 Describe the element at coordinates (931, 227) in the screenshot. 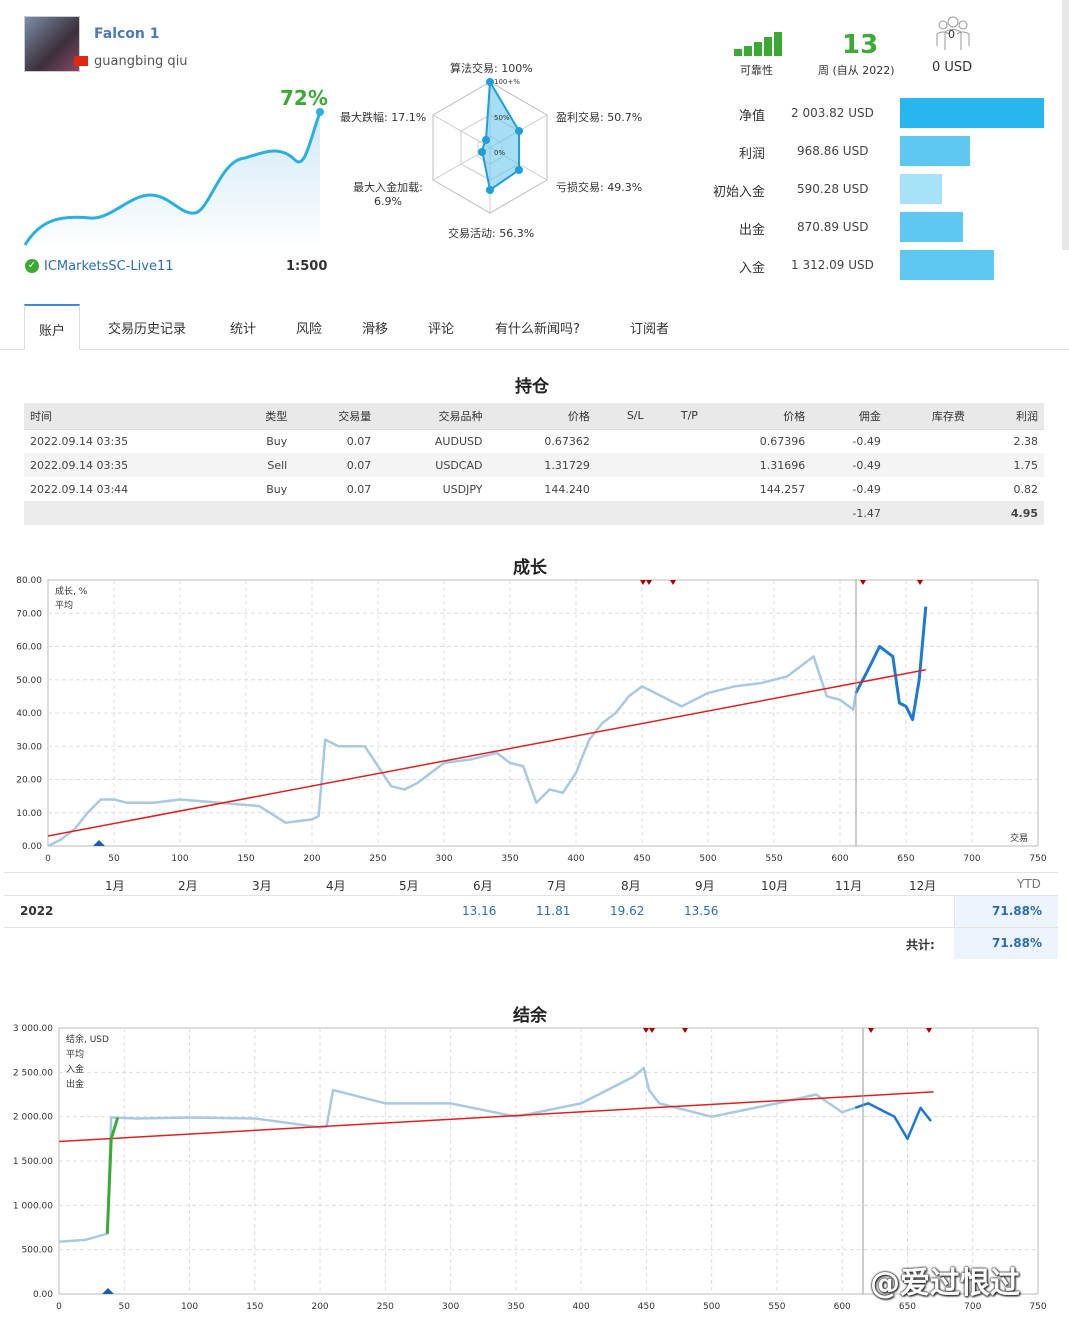

I see `stat-bar-withdrawals` at that location.